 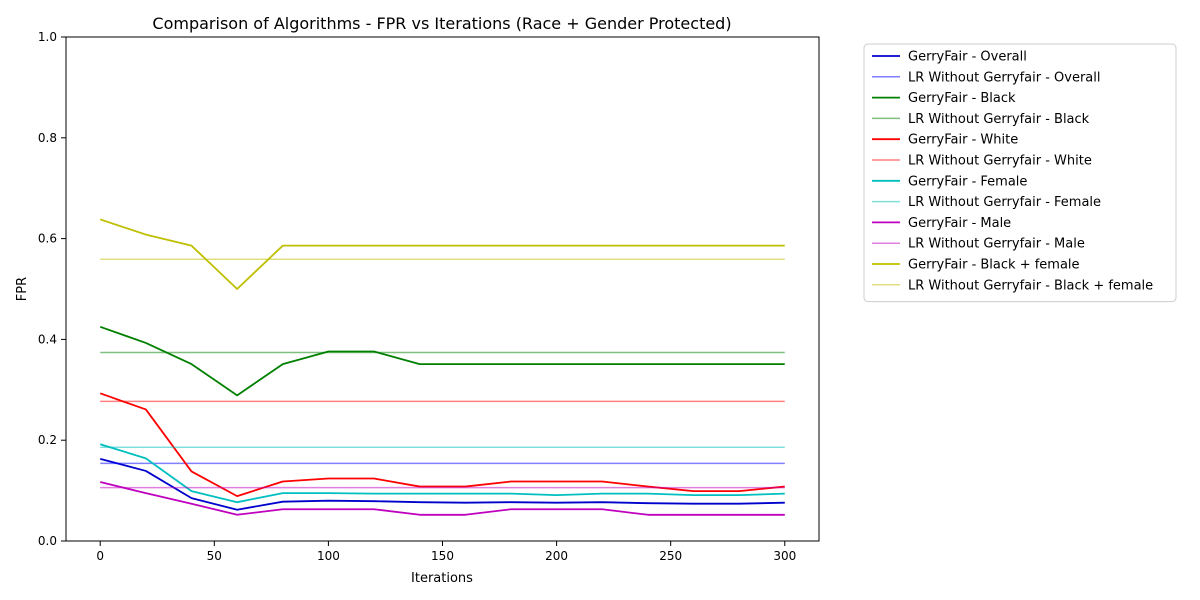 What do you see at coordinates (999, 119) in the screenshot?
I see `legend-label-3: LR Without Gerryfair - Black` at bounding box center [999, 119].